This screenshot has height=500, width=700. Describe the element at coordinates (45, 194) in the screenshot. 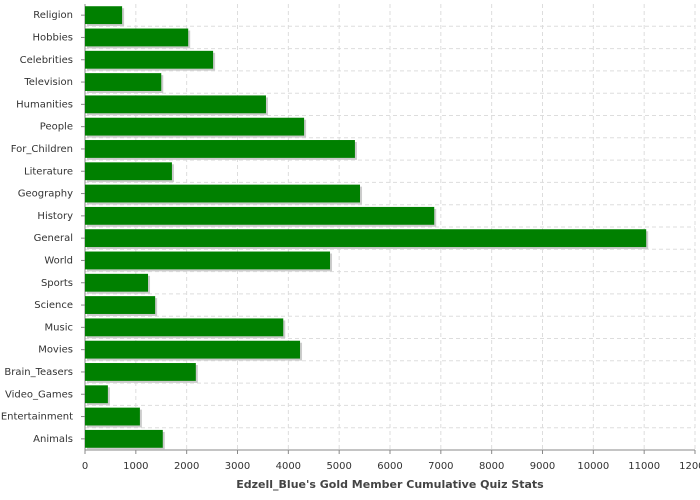

I see `y-tick-label: Geography` at that location.